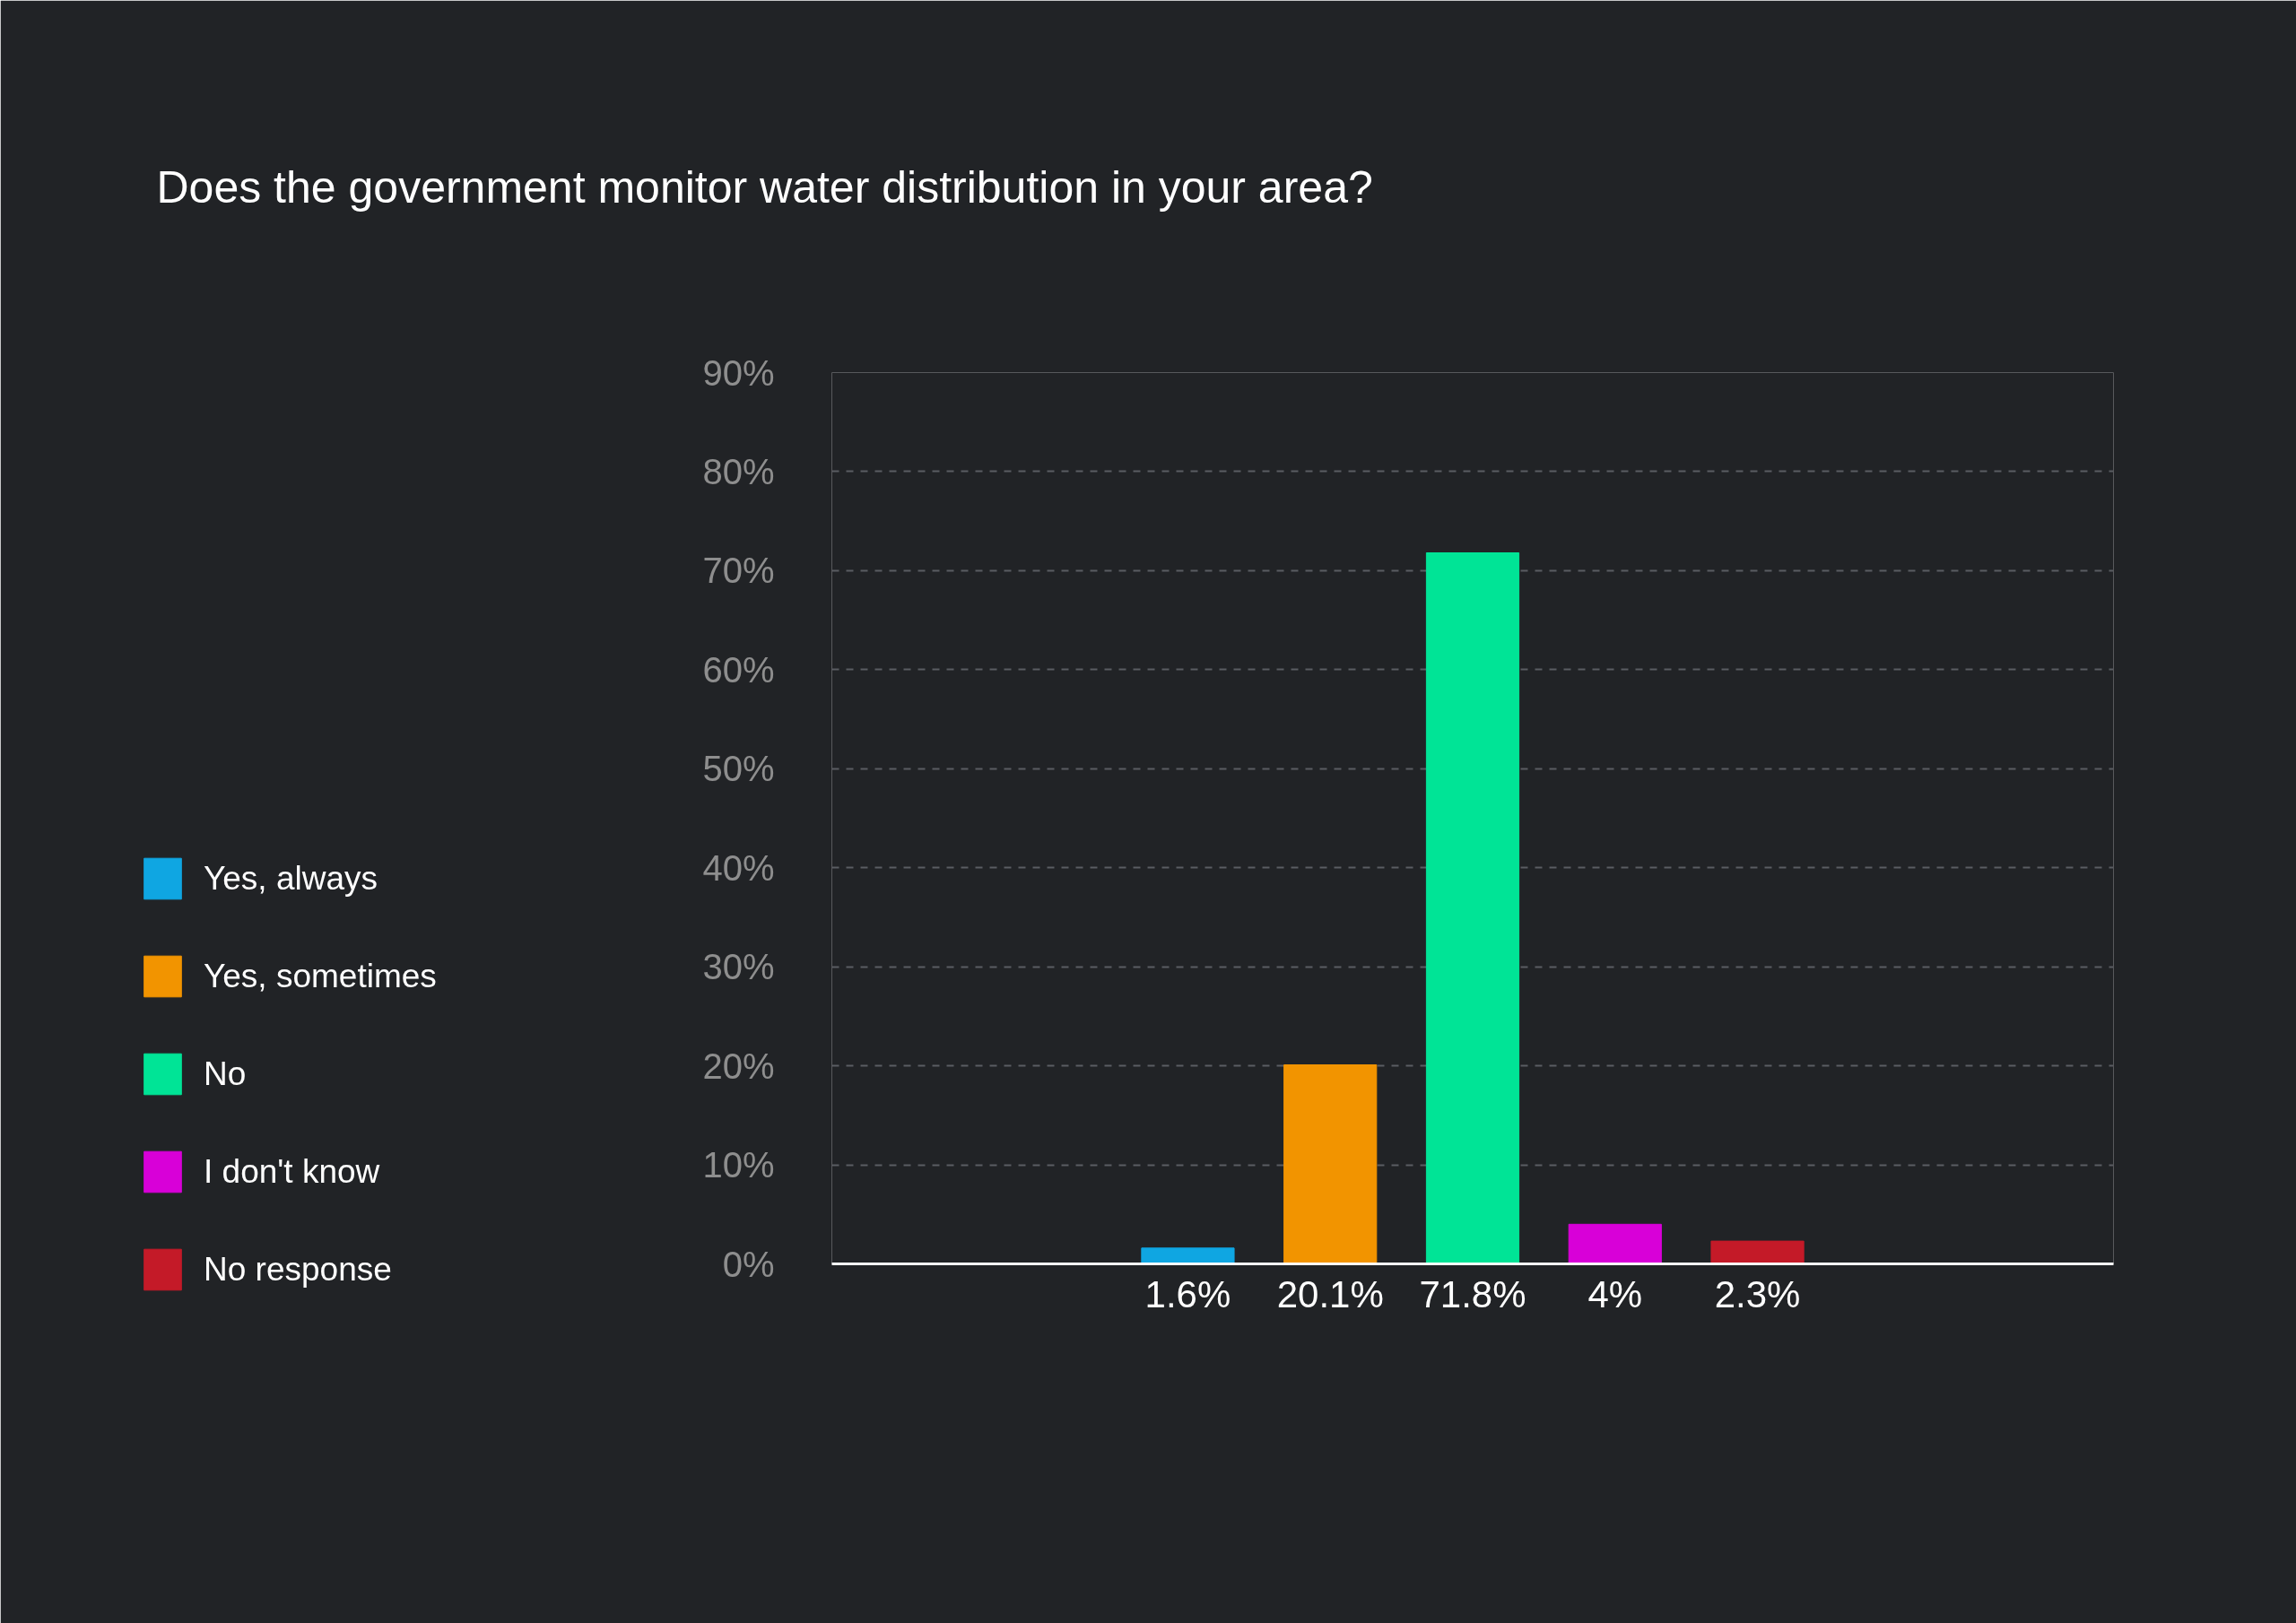  Describe the element at coordinates (738, 1066) in the screenshot. I see `y-tick-label: 20%` at that location.